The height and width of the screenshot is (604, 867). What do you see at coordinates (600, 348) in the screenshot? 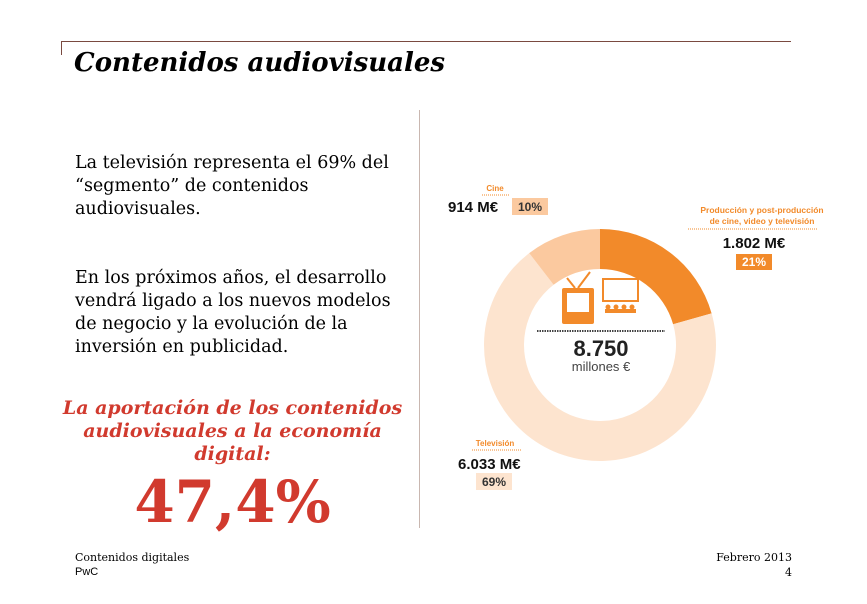
I see `center-value: 8.750` at bounding box center [600, 348].